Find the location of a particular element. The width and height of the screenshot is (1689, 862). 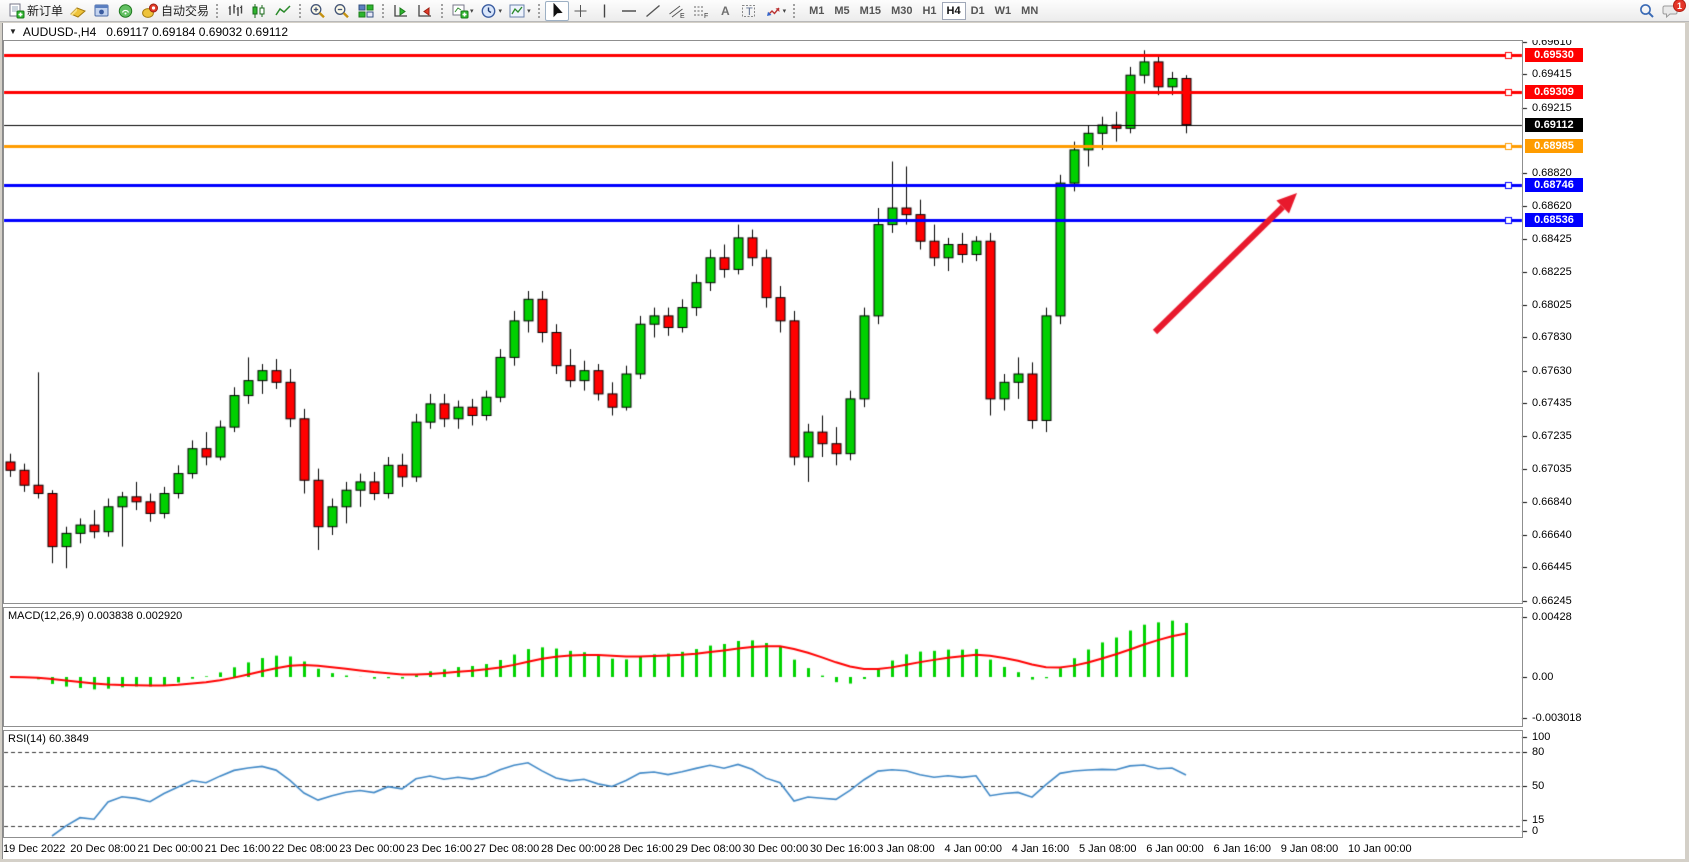

timeframe-button-m1: M1 is located at coordinates (817, 10).